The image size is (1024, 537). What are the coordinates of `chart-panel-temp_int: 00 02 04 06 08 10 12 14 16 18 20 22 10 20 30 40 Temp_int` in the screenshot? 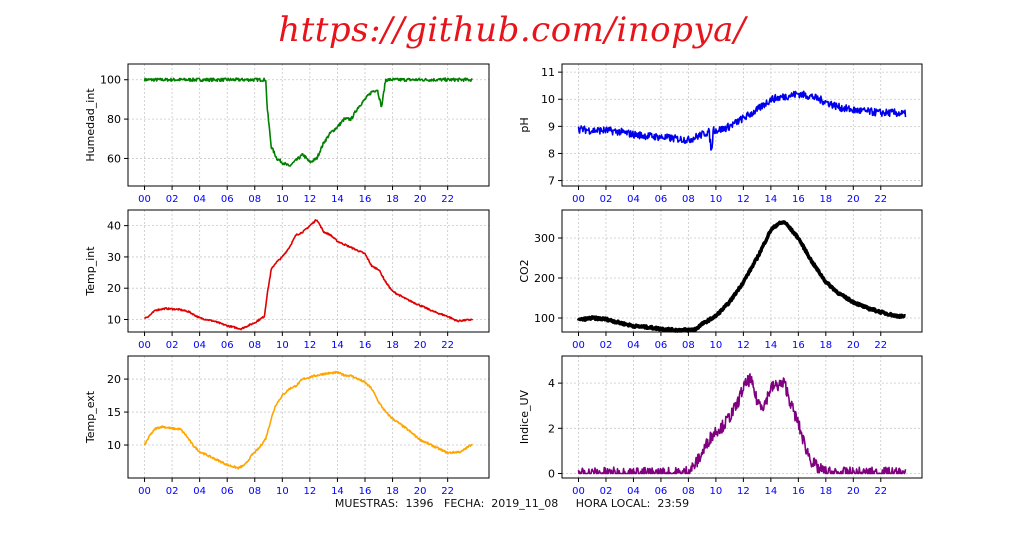 It's located at (287, 280).